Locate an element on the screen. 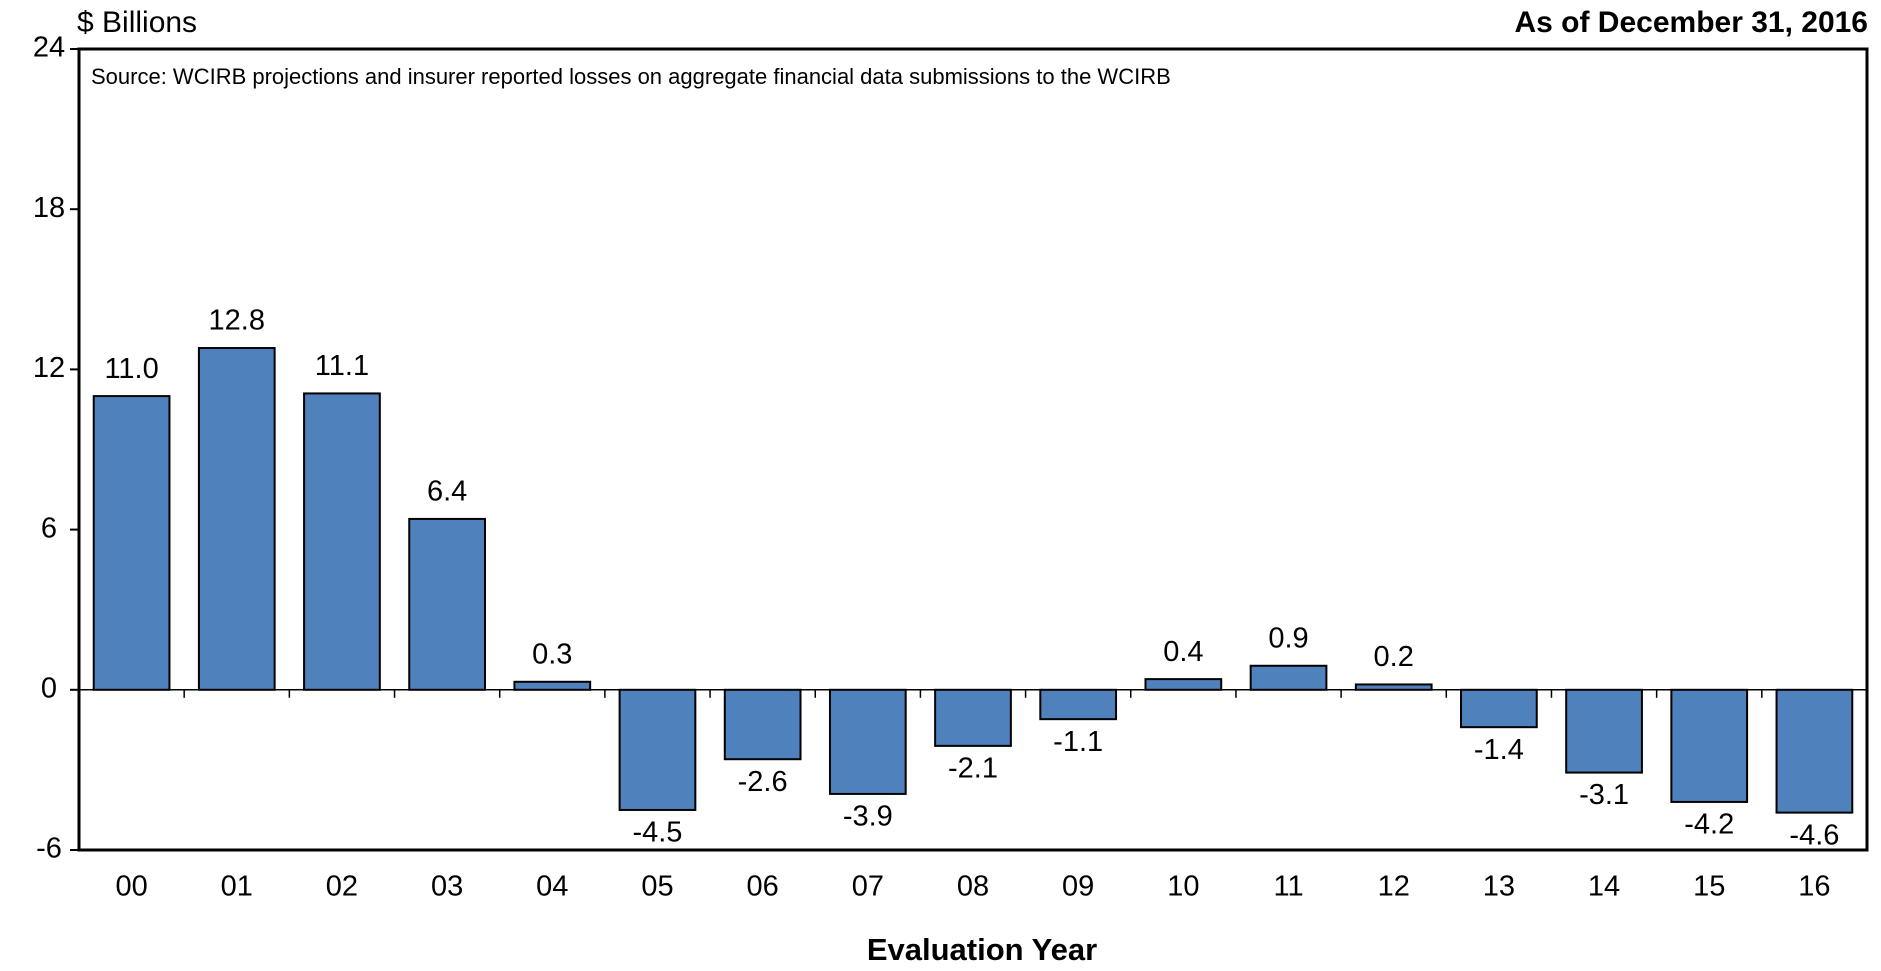 Image resolution: width=1881 pixels, height=971 pixels. y-tick-label: 18 is located at coordinates (49, 208).